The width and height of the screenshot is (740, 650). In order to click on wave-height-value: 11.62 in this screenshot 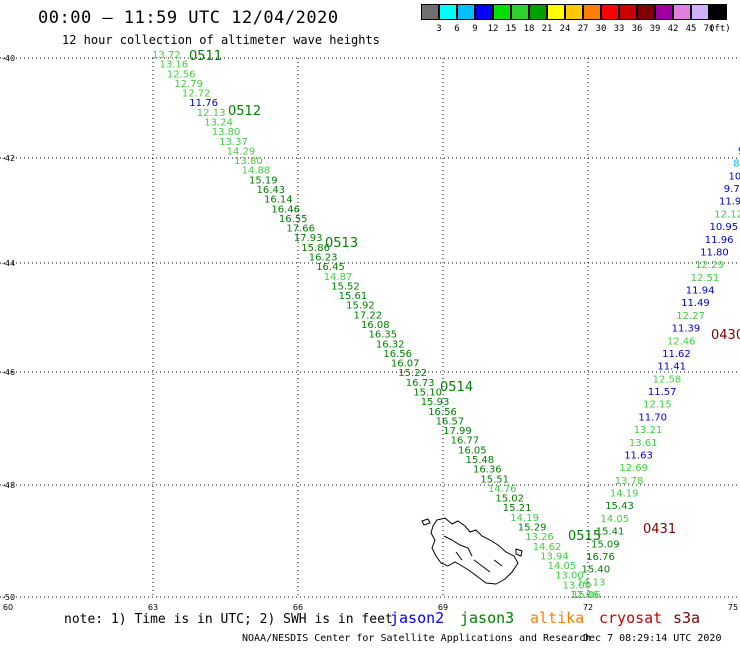, I will do `click(676, 354)`.